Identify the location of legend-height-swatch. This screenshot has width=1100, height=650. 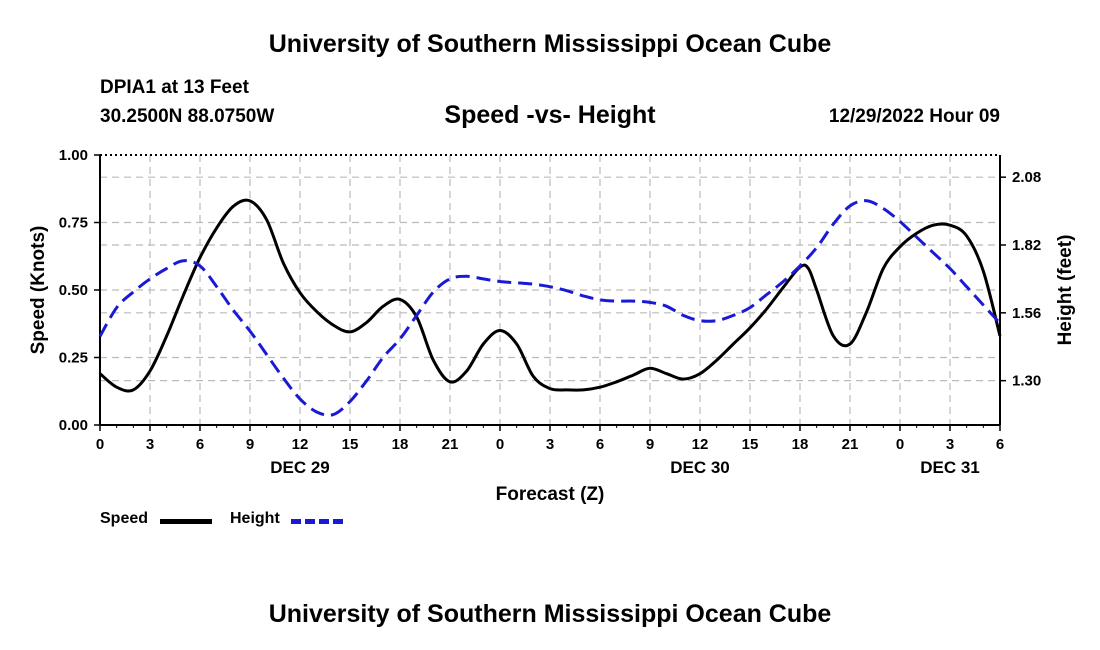
(317, 521).